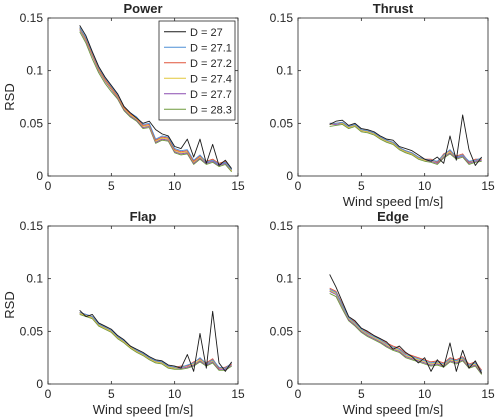  Describe the element at coordinates (211, 95) in the screenshot. I see `legend-label: D = 27.7` at that location.